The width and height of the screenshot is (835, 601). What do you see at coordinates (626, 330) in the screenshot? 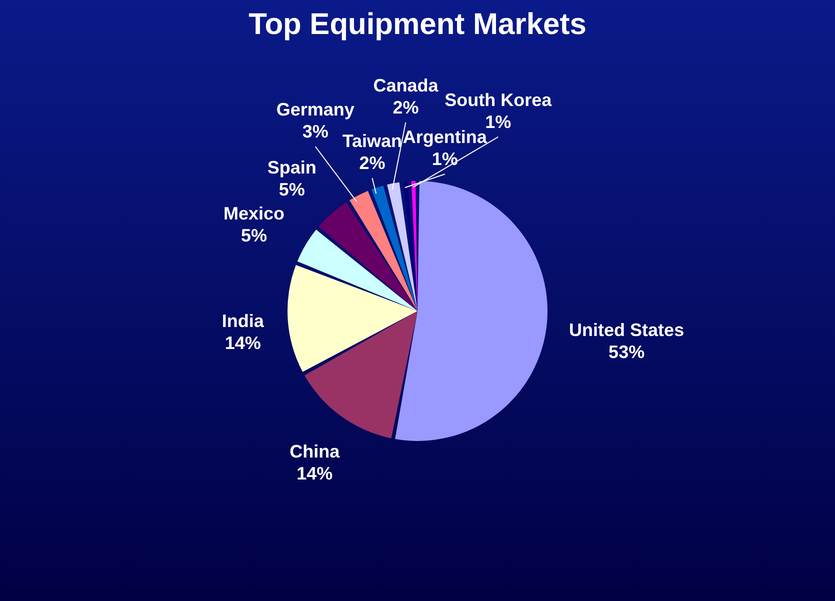
I see `slice-label: United States` at bounding box center [626, 330].